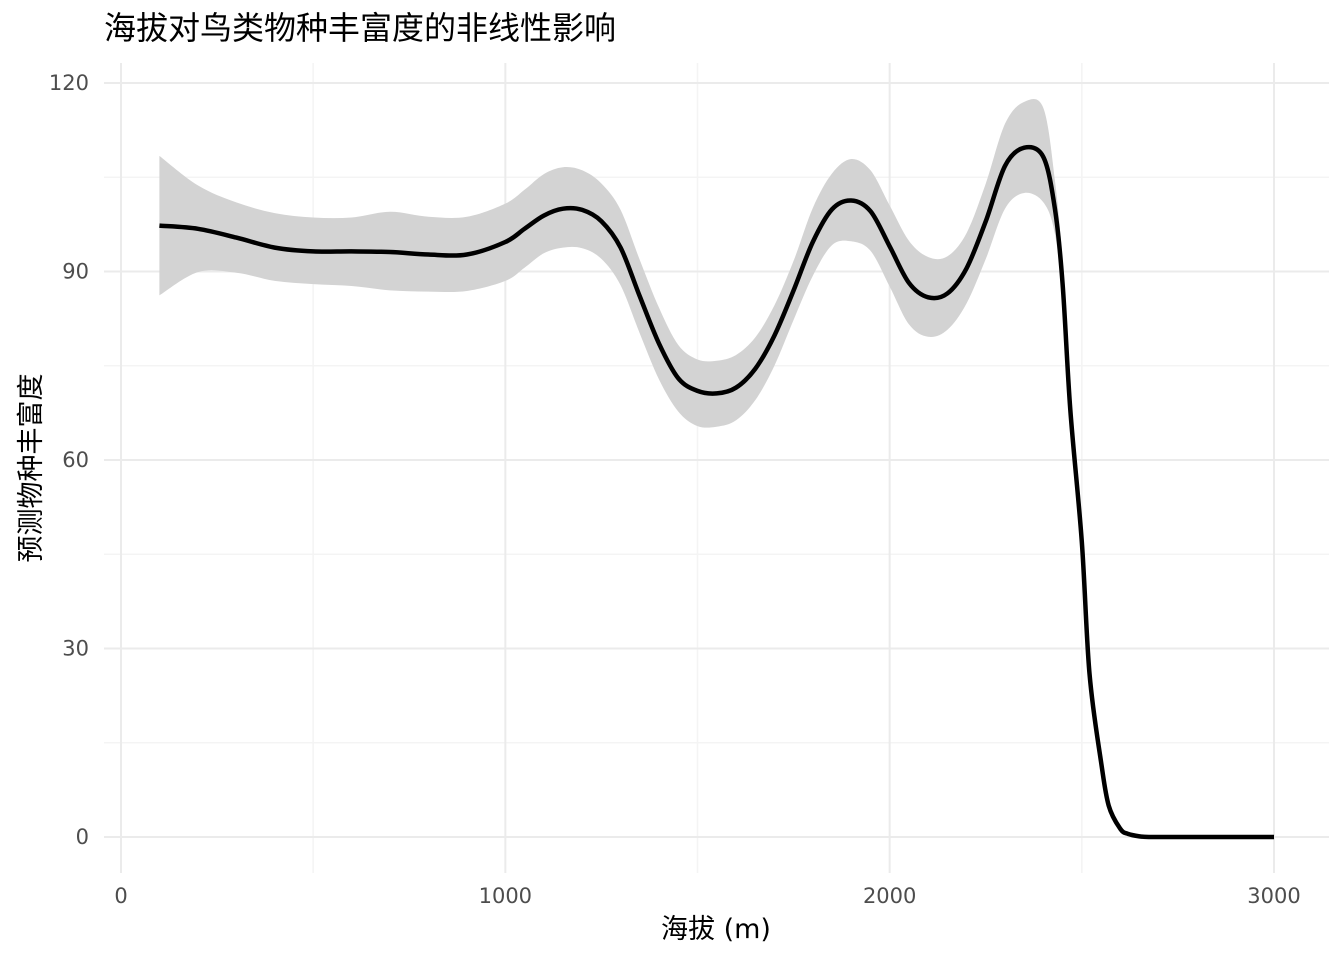 This screenshot has height=960, width=1344. I want to click on x-tick-label: 0, so click(120, 896).